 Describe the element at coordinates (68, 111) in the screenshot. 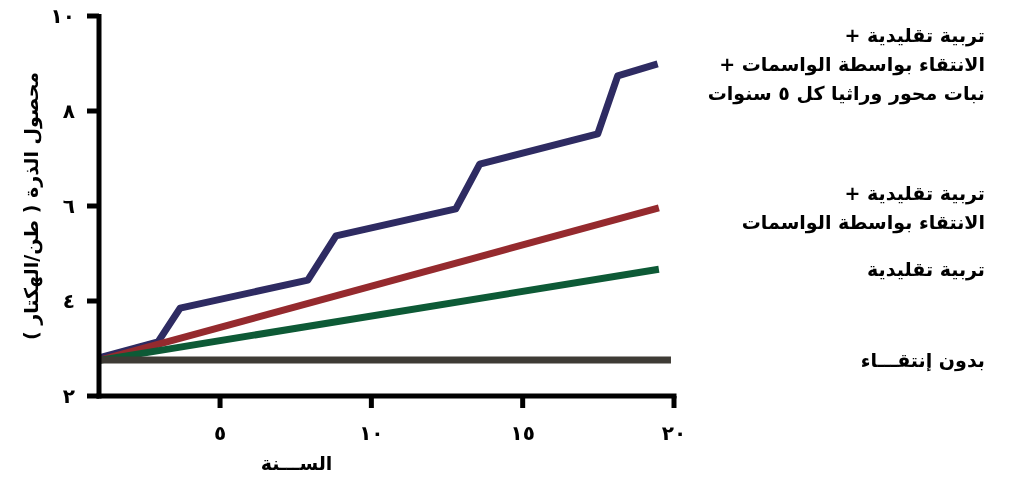

I see `y-tick-label: ٨` at that location.